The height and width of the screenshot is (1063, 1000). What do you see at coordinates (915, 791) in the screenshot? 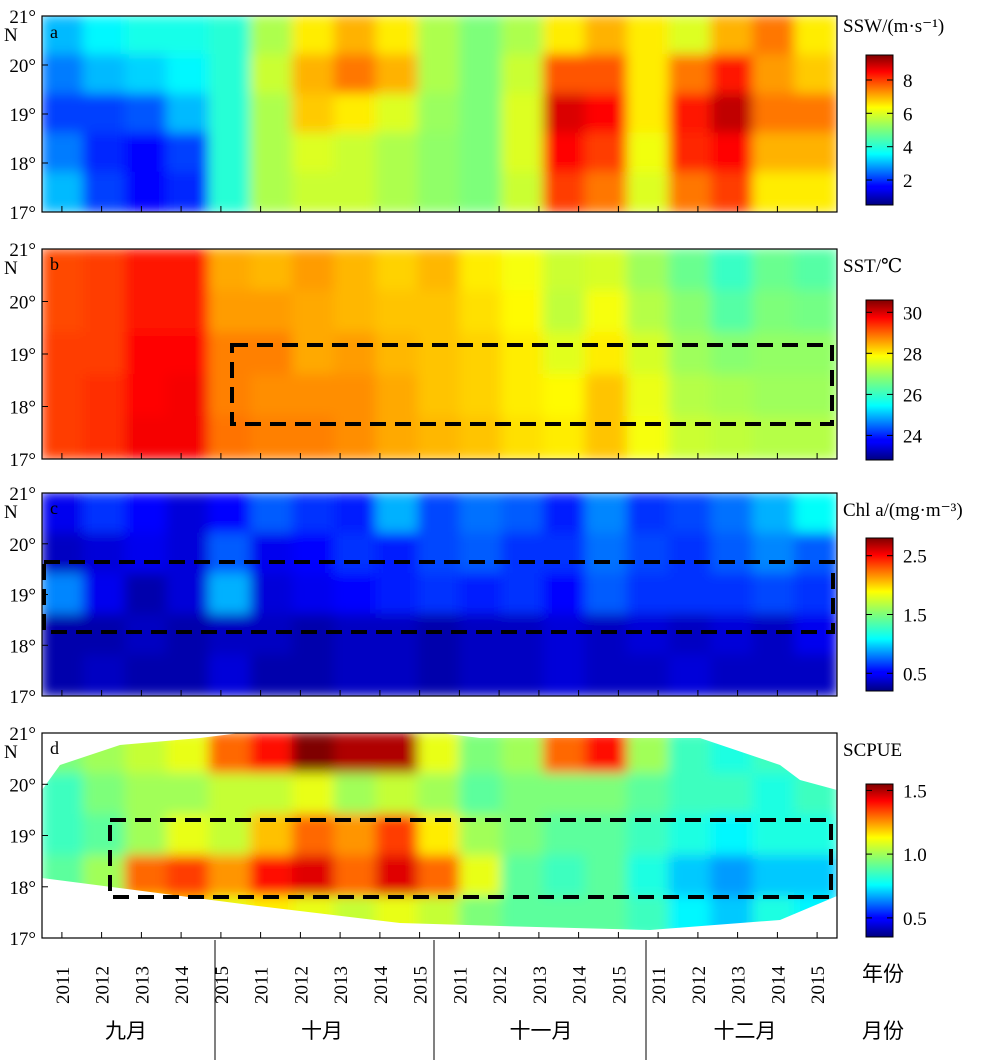
I see `colorbar-tick-label: 1.5` at bounding box center [915, 791].